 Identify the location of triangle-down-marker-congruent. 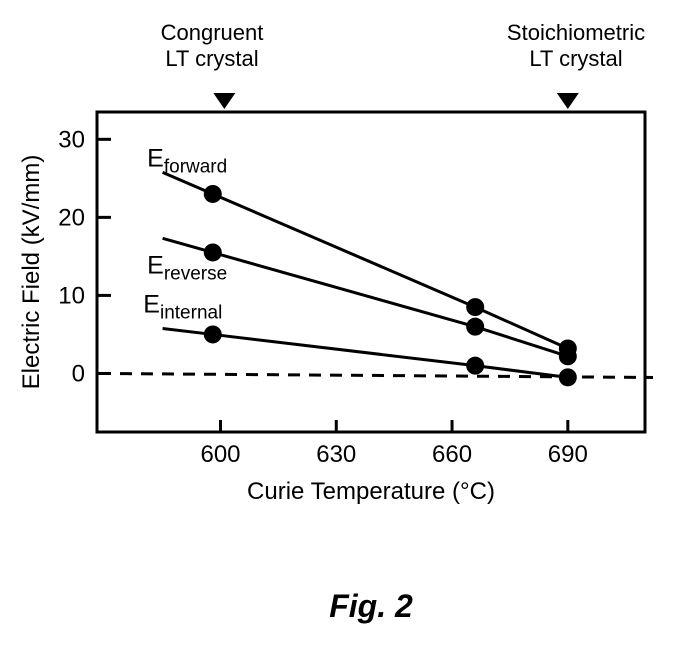
(224, 101).